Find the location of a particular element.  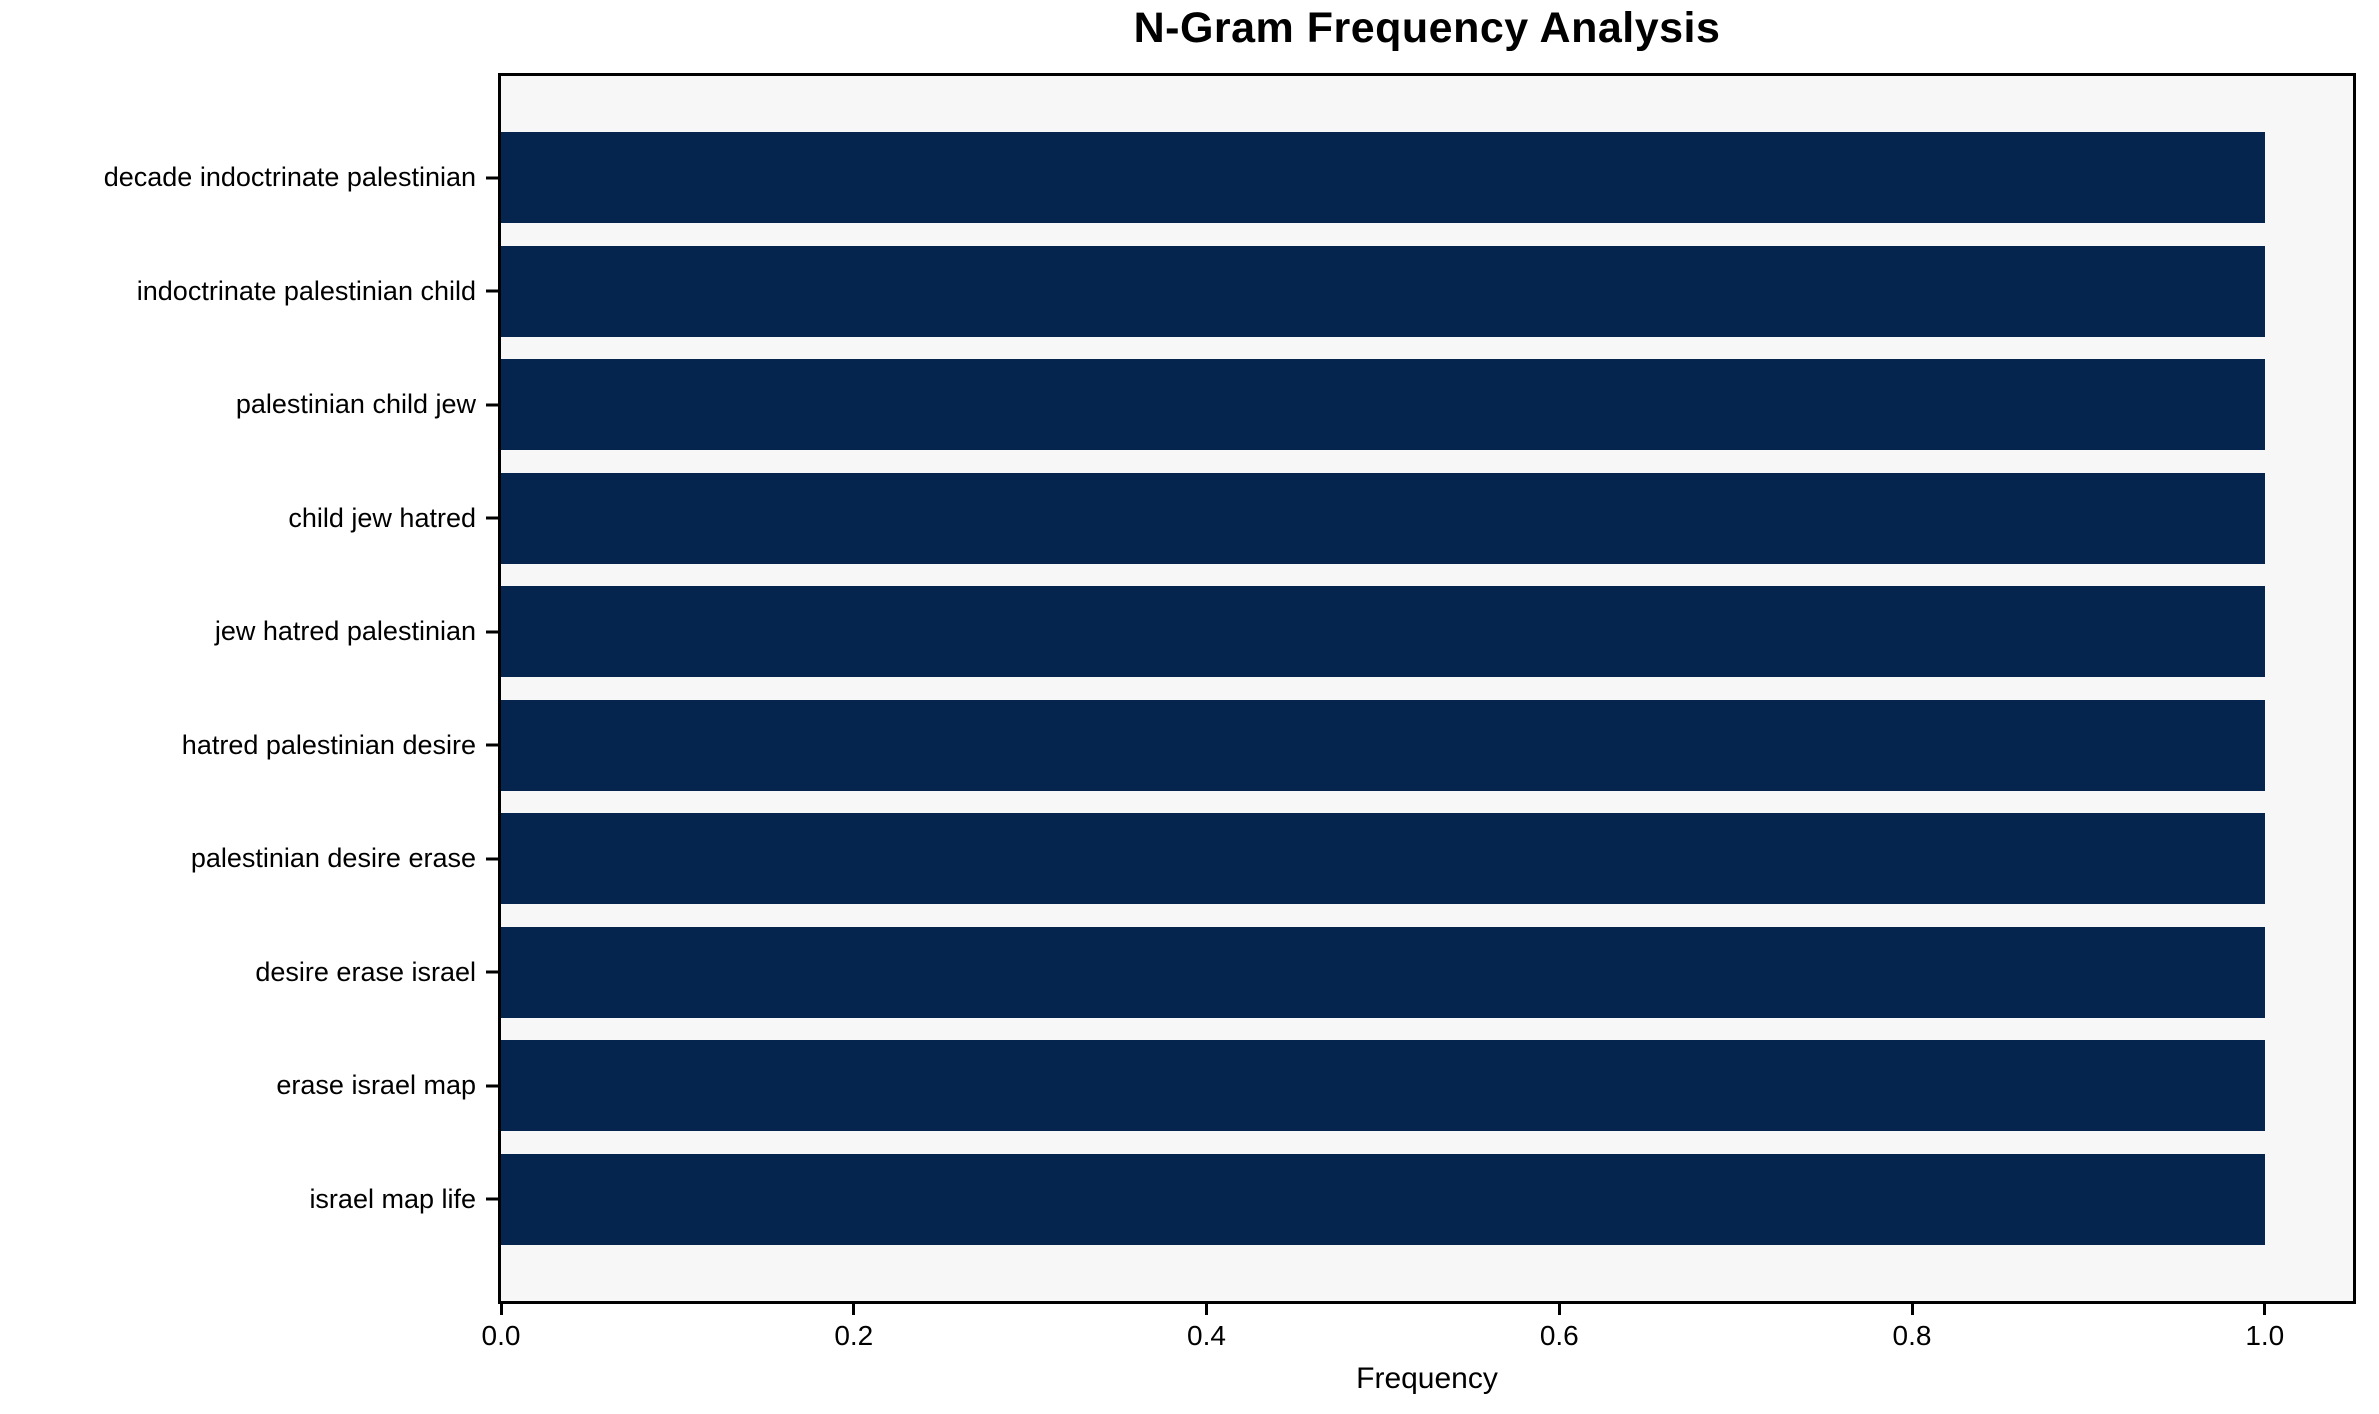

y-tick-label-row: indoctrinate palestinian child is located at coordinates (249, 291).